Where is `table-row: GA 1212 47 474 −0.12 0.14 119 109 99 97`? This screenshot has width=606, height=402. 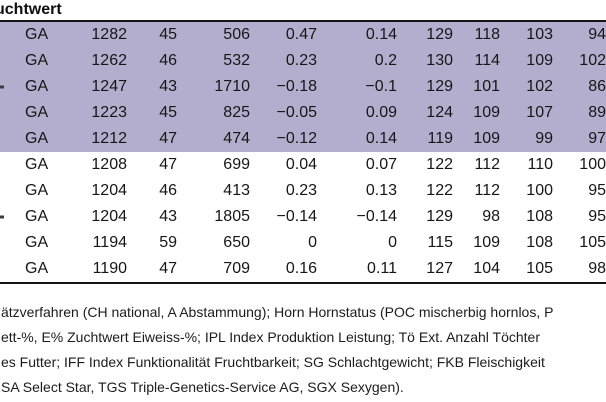 table-row: GA 1212 47 474 −0.12 0.14 119 109 99 97 is located at coordinates (303, 139).